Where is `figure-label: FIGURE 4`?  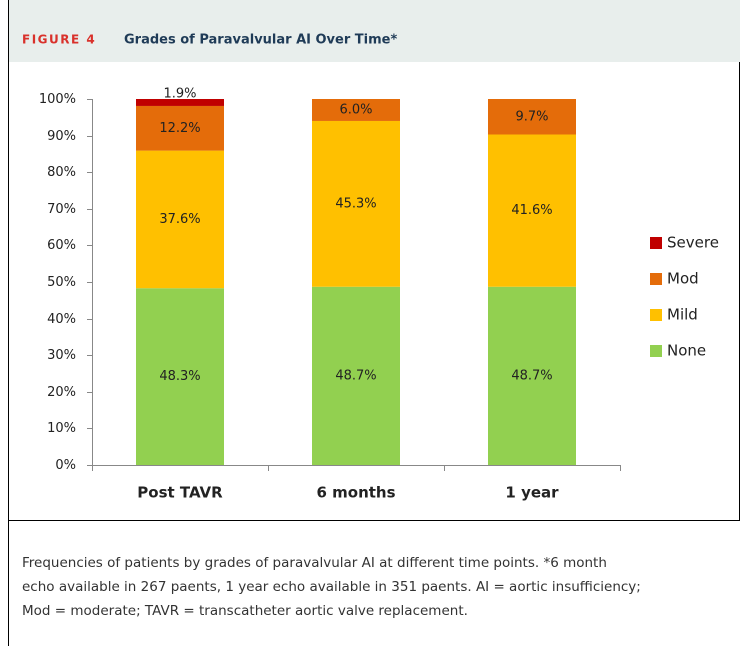
figure-label: FIGURE 4 is located at coordinates (59, 40).